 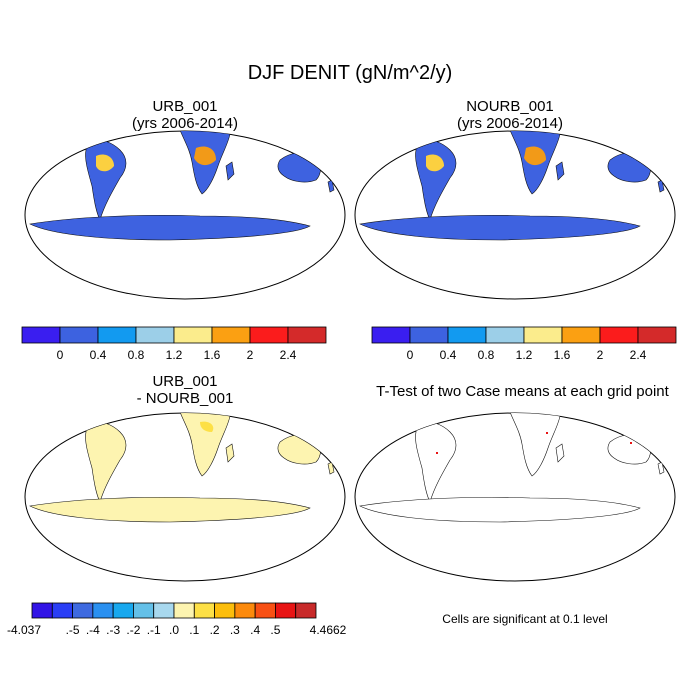 What do you see at coordinates (215, 630) in the screenshot?
I see `colorbar-label: .2` at bounding box center [215, 630].